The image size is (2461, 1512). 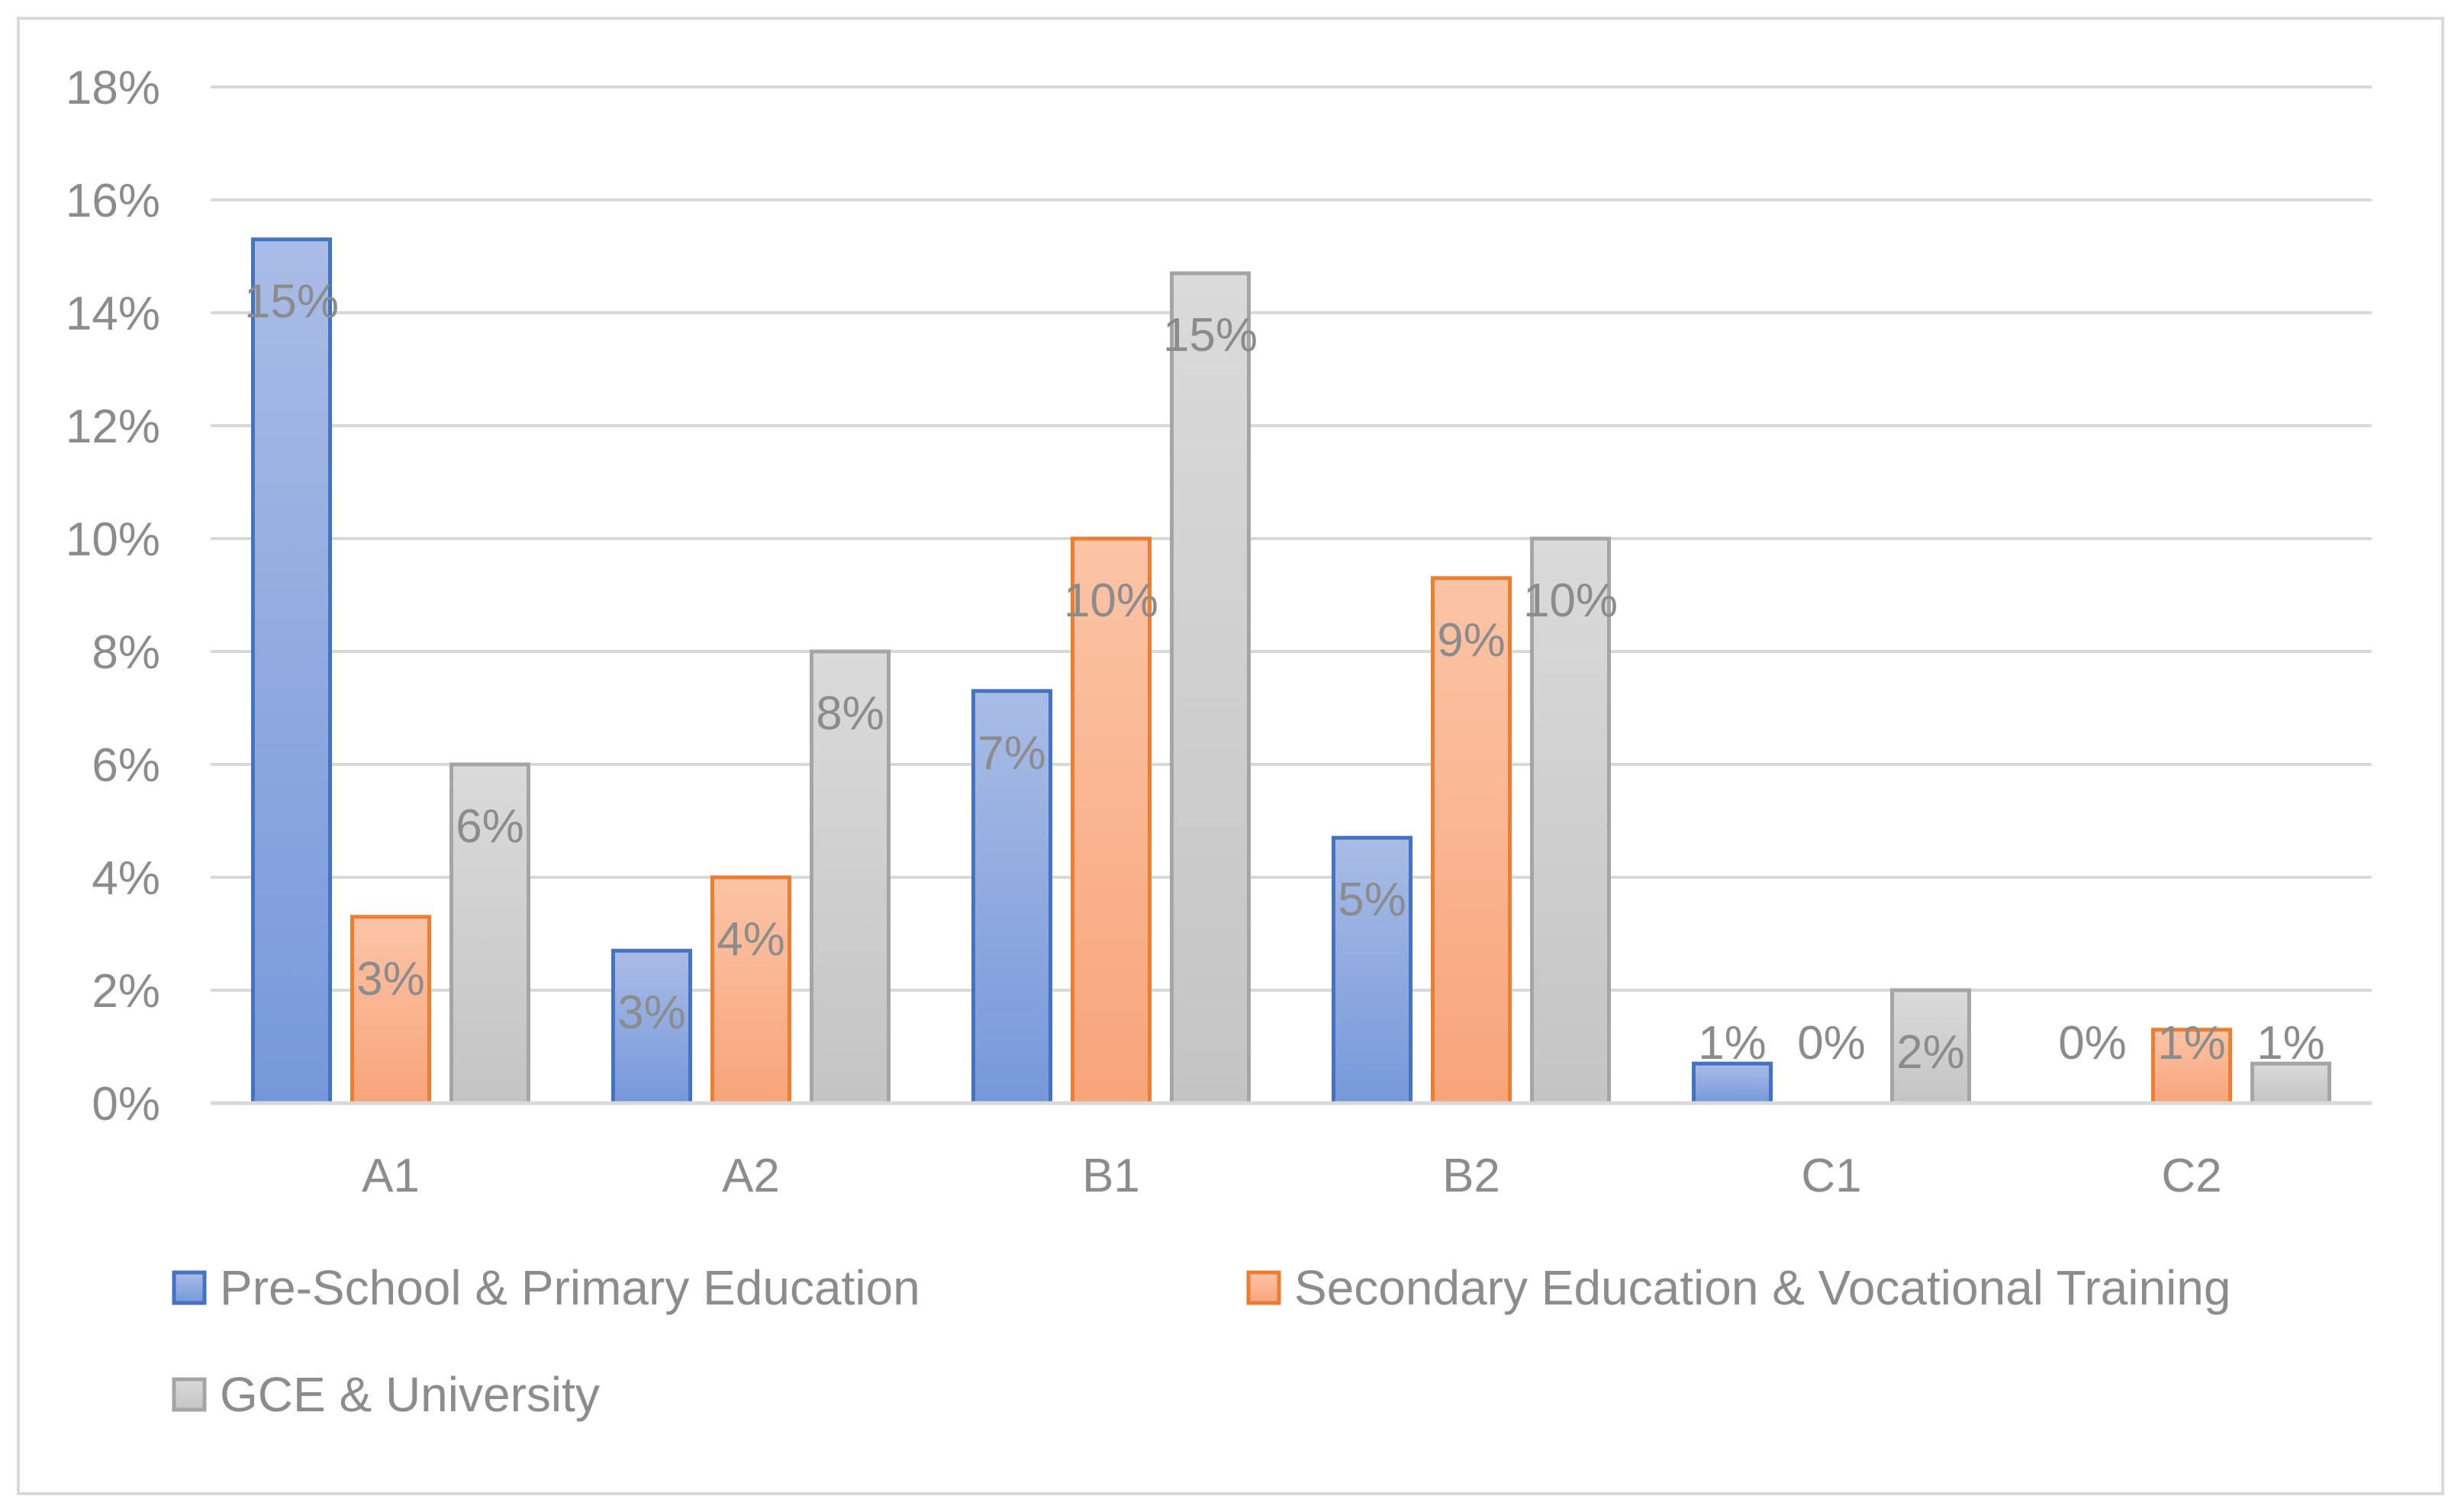 I want to click on x-axis-ticks: A1 A2 B1 B2 C1 C2, so click(x=1292, y=1176).